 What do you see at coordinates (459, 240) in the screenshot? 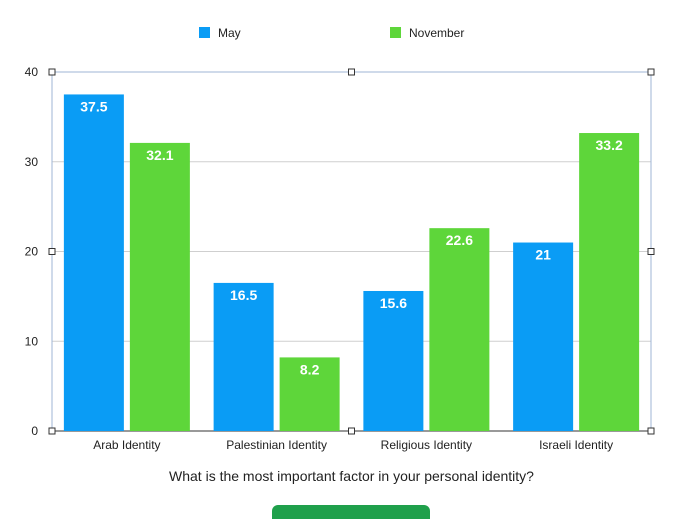
I see `bar-value-label: 22.6` at bounding box center [459, 240].